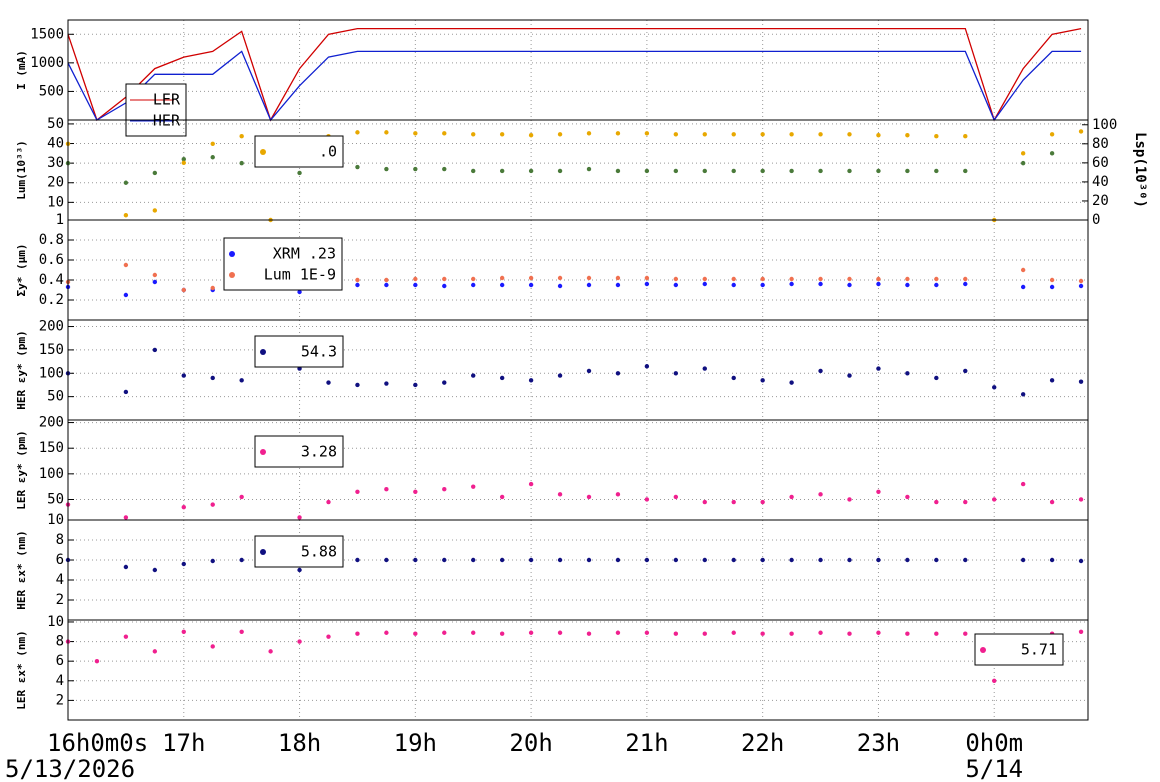 Image resolution: width=1160 pixels, height=782 pixels. Describe the element at coordinates (97, 743) in the screenshot. I see `x-tick-label: 16h0m0s` at that location.